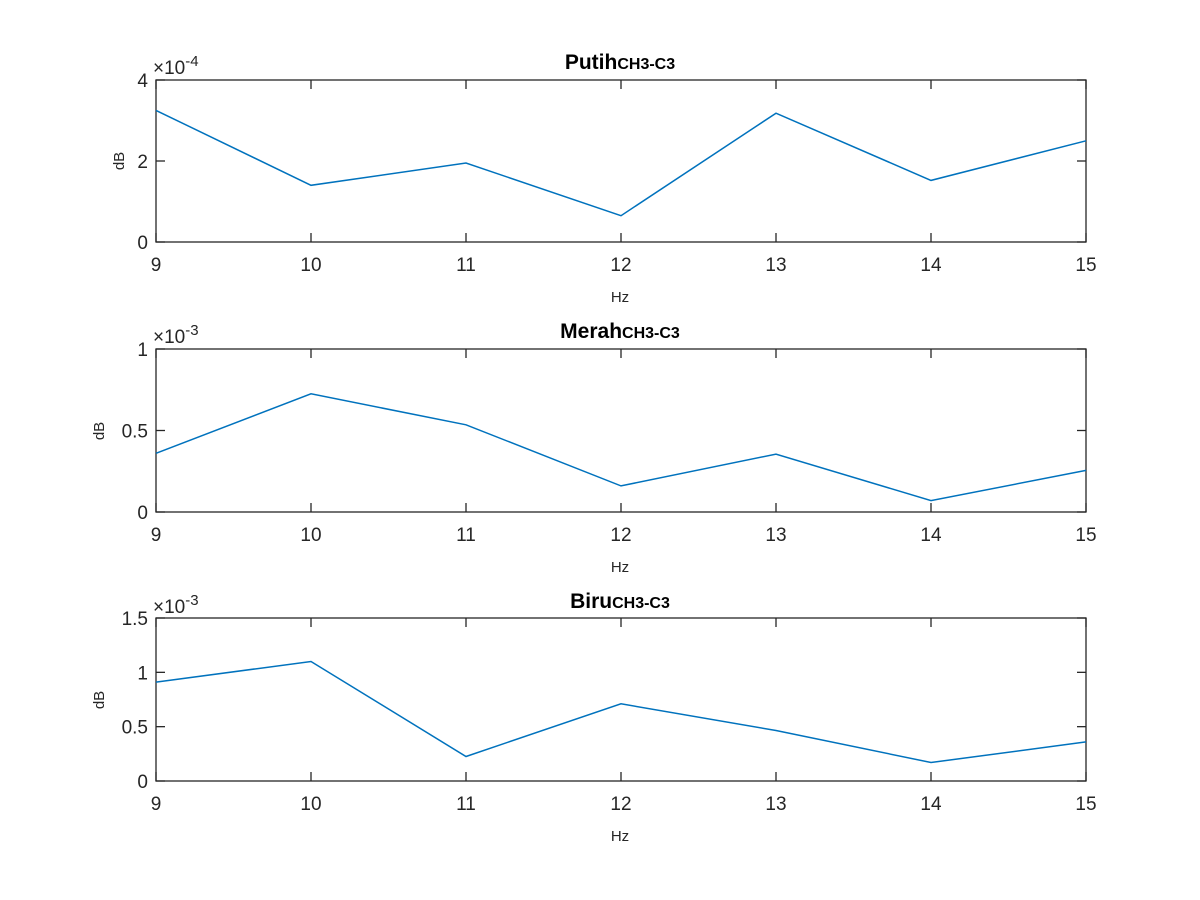  What do you see at coordinates (620, 331) in the screenshot?
I see `chart-title: MerahCH3-C3` at bounding box center [620, 331].